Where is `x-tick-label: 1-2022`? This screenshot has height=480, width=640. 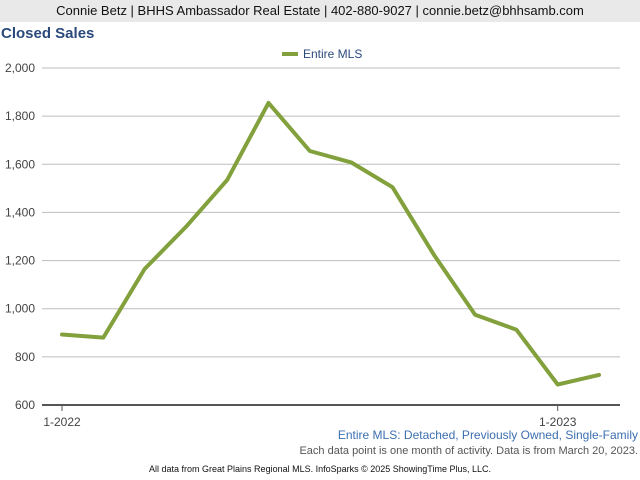
x-tick-label: 1-2022 is located at coordinates (62, 422).